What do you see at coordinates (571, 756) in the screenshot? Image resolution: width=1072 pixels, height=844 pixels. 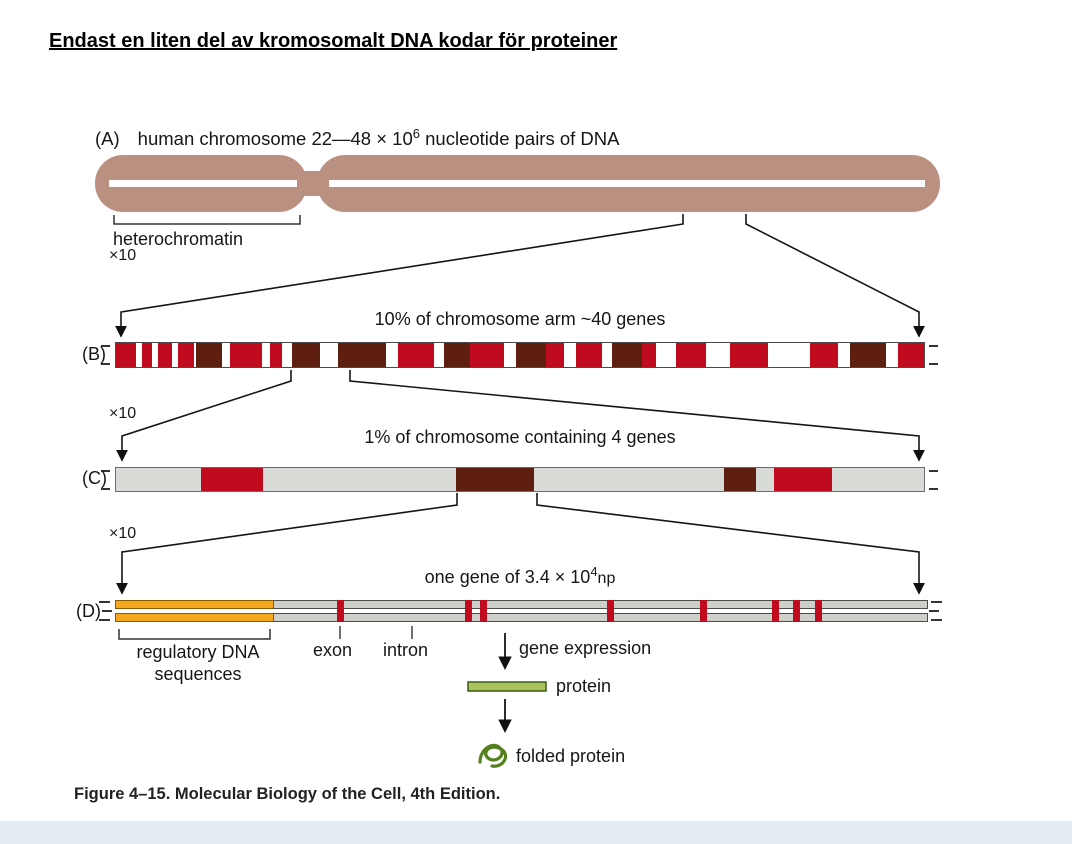 I see `folded-protein-label: folded protein` at bounding box center [571, 756].